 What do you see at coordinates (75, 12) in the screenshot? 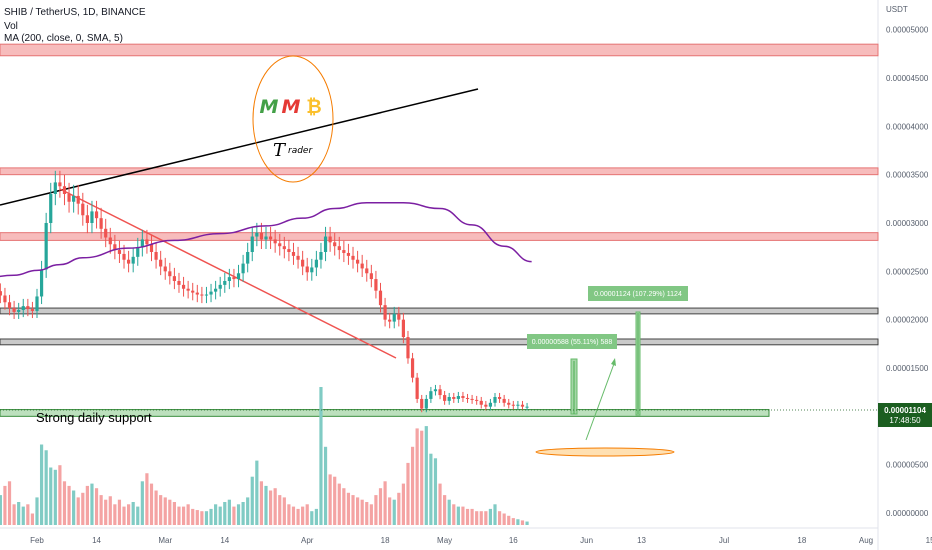
I see `symbol-title: SHIB / TetherUS, 1D, BINANCE` at bounding box center [75, 12].